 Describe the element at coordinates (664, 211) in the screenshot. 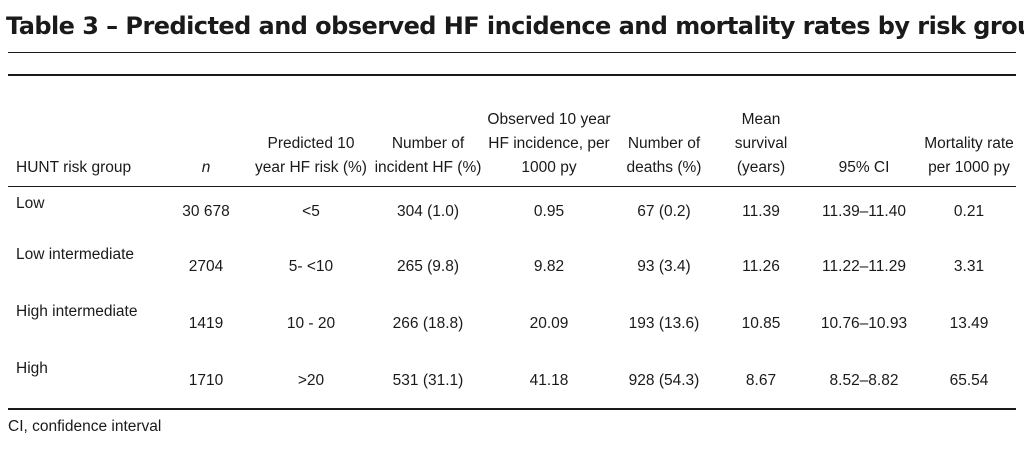

I see `cell-deaths: 67 (0.2)` at that location.